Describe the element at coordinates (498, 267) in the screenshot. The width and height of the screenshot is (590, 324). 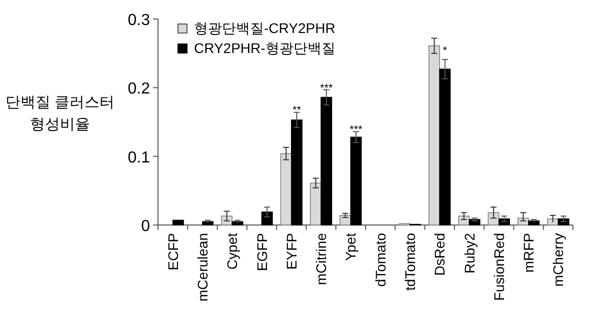
I see `x-tick-label: FusionRed` at that location.